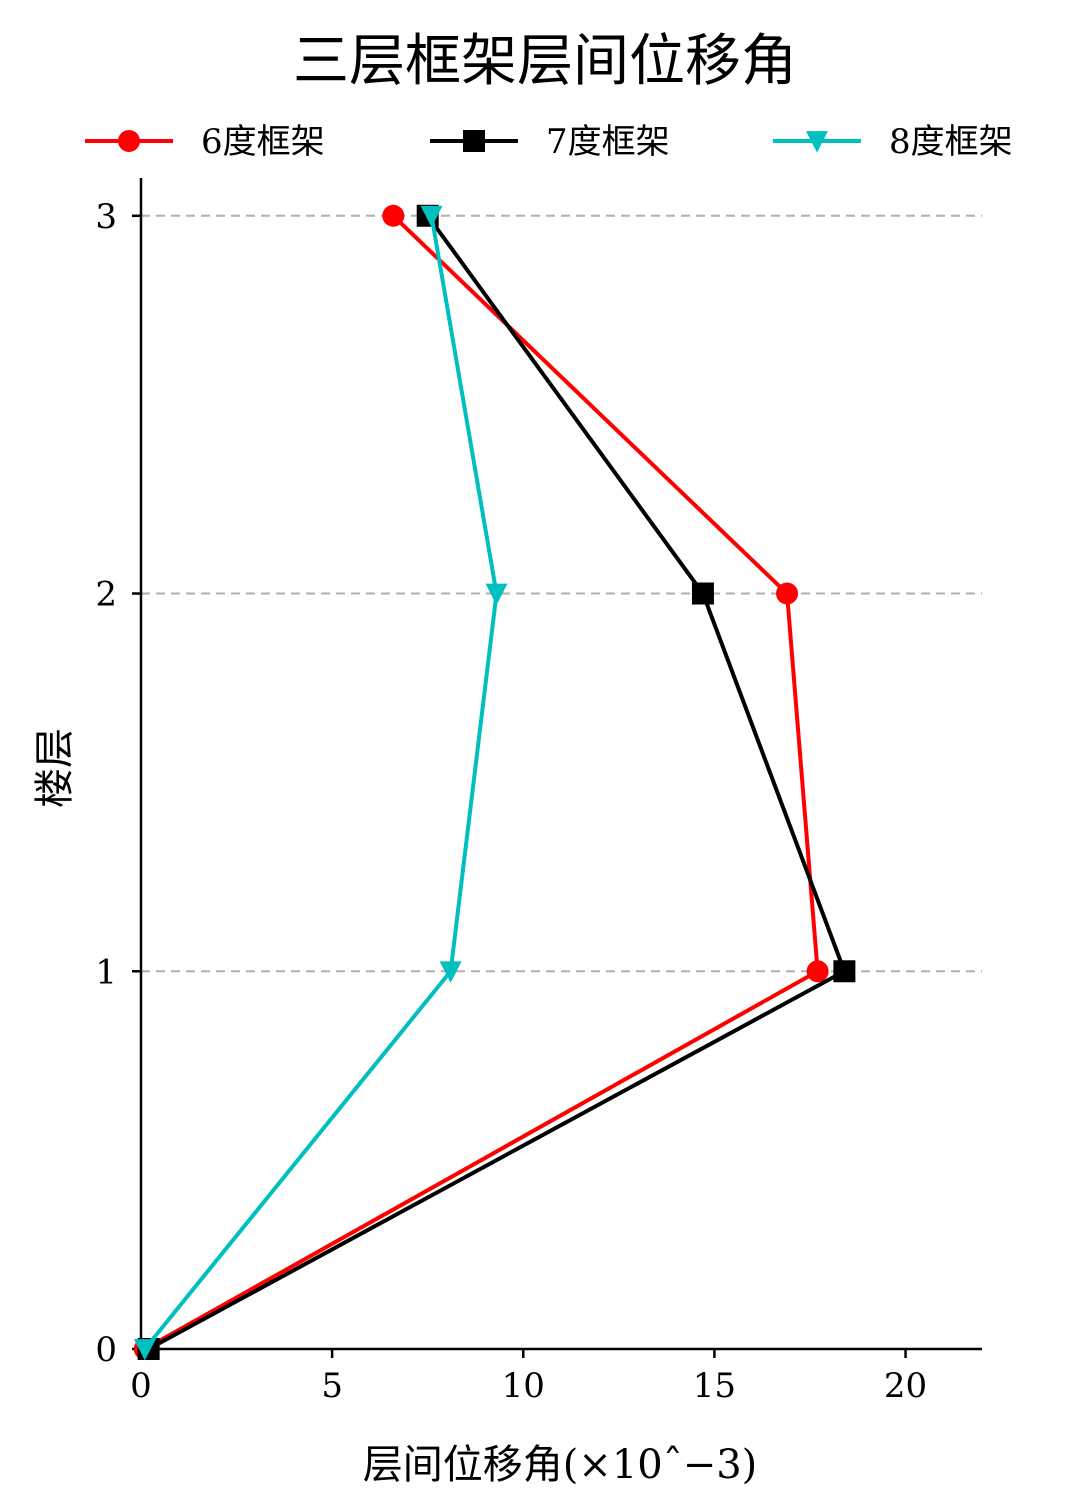 The image size is (1080, 1508). I want to click on legend-label: 8度框架, so click(951, 142).